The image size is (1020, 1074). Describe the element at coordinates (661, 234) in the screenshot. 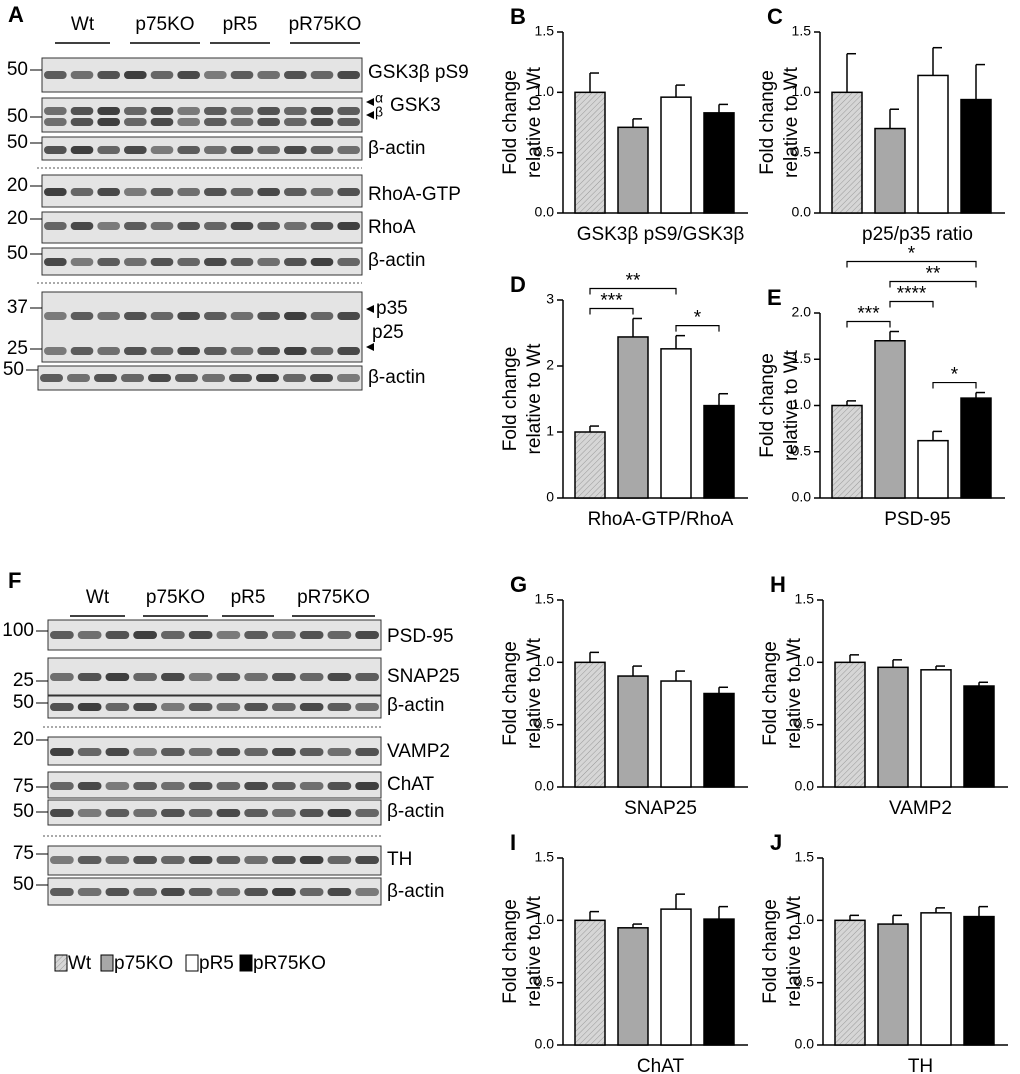

I see `x-axis-label: GSK3β pS9/GSK3β` at that location.